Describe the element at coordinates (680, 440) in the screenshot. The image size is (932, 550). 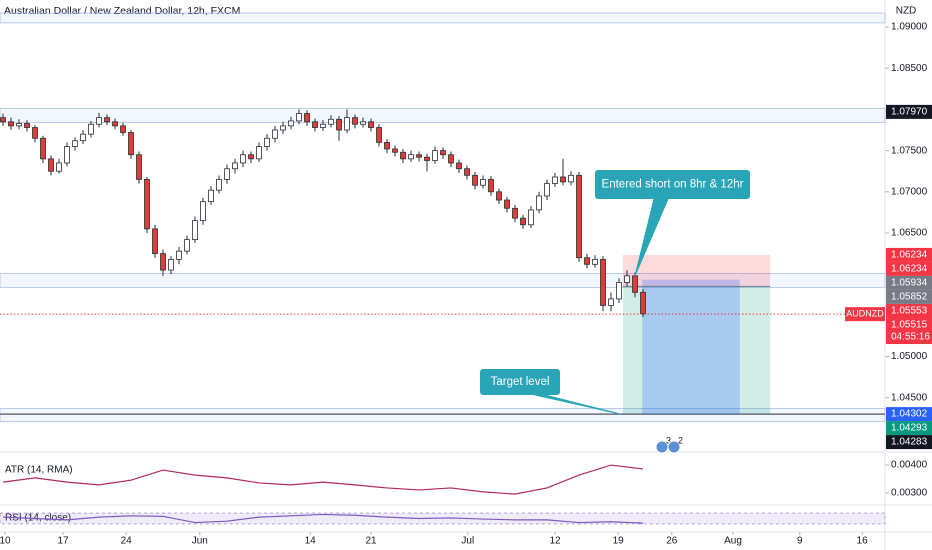
I see `badge-label: 2` at that location.